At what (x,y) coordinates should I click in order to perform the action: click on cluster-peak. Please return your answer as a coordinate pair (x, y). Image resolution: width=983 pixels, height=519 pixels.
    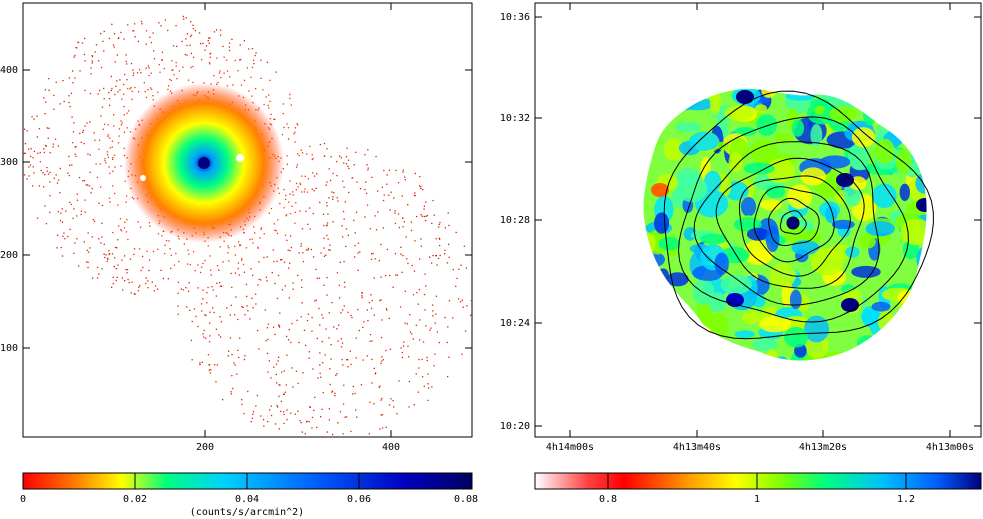
    Looking at the image, I should click on (204, 163).